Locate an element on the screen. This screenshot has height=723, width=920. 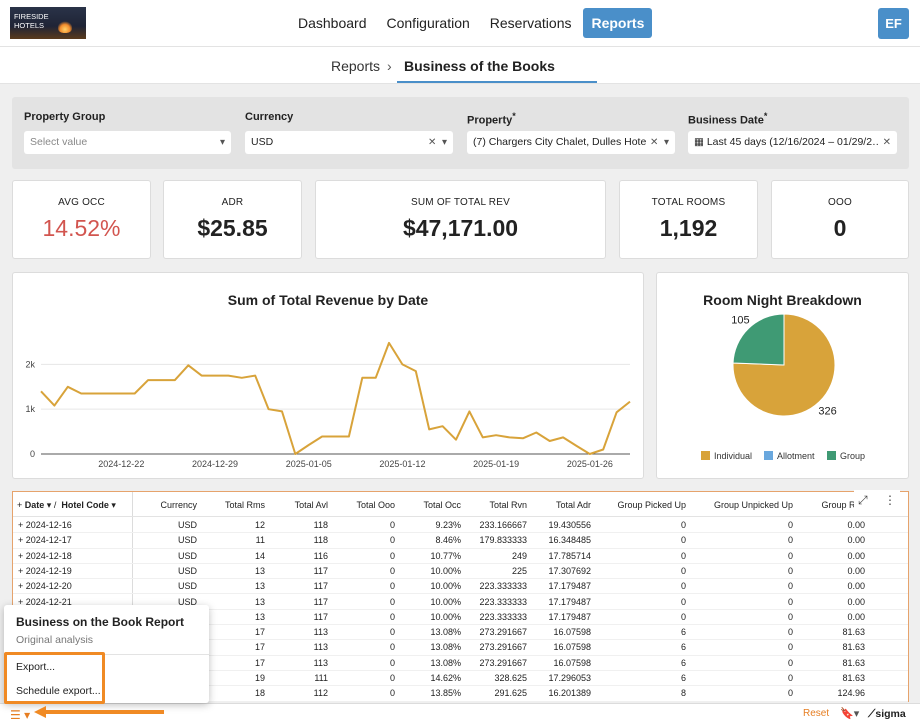
column-header: Total Rms is located at coordinates (244, 505).